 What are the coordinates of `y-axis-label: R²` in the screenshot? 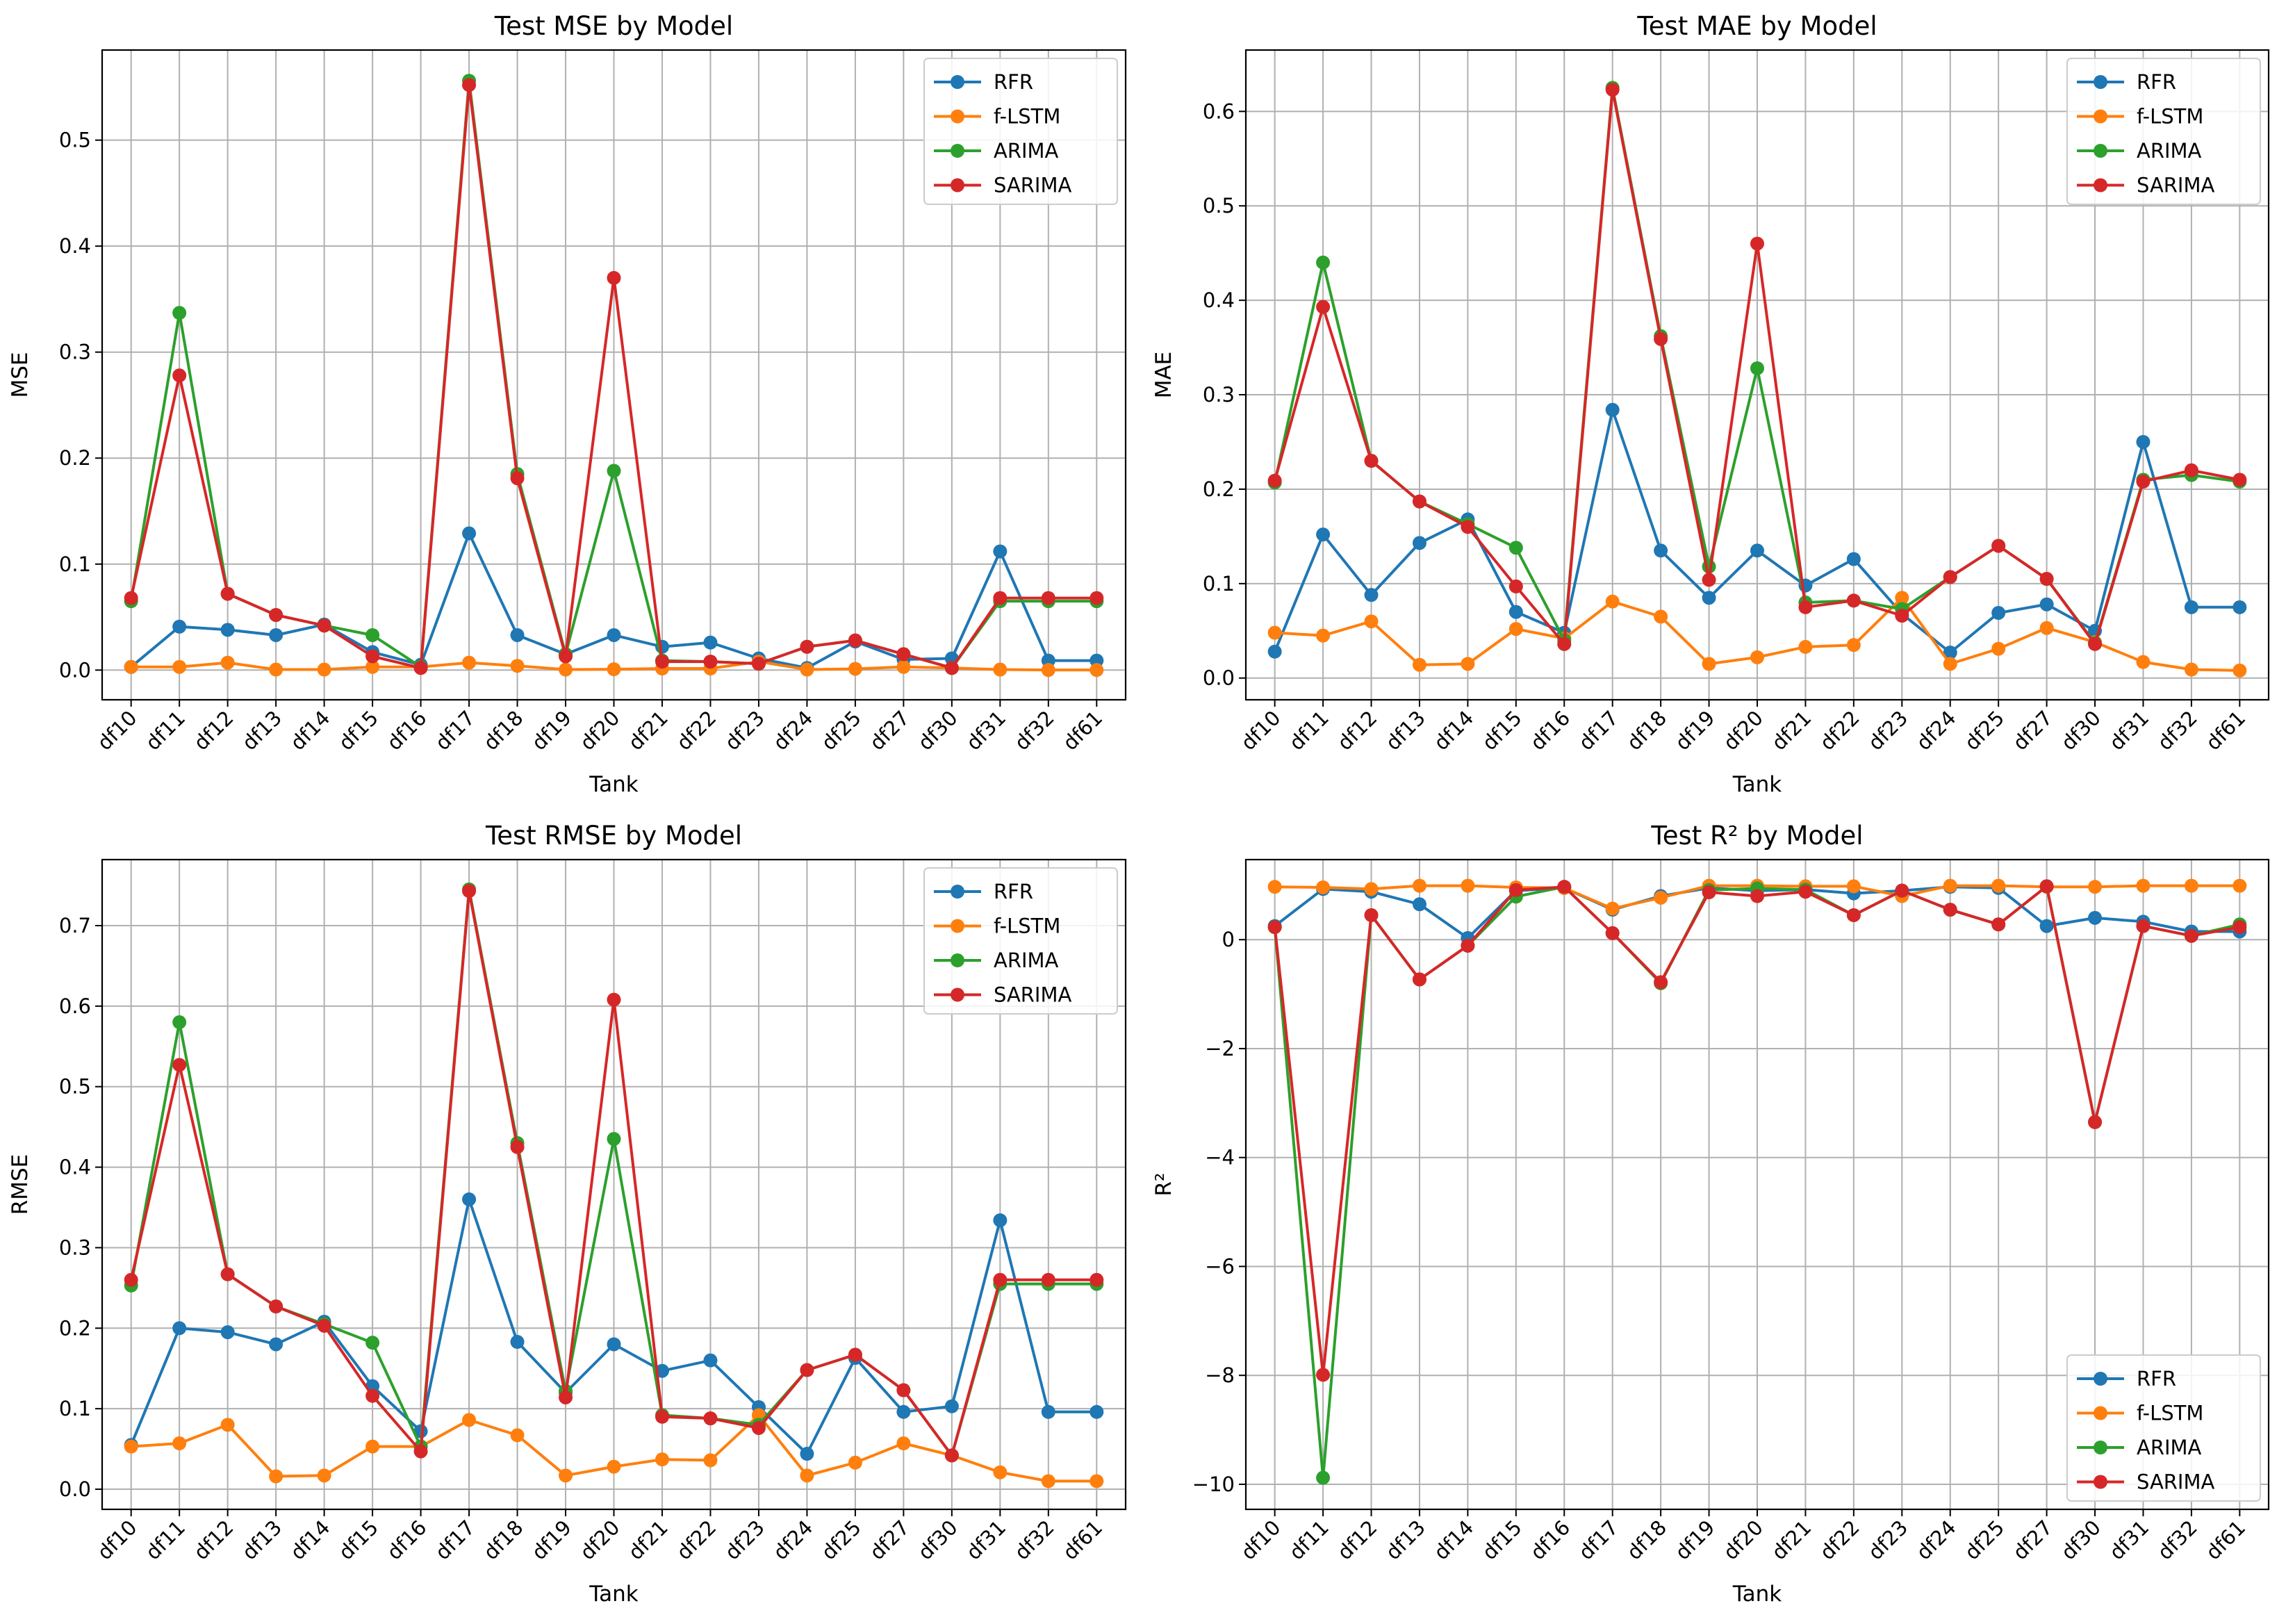 It's located at (1163, 1185).